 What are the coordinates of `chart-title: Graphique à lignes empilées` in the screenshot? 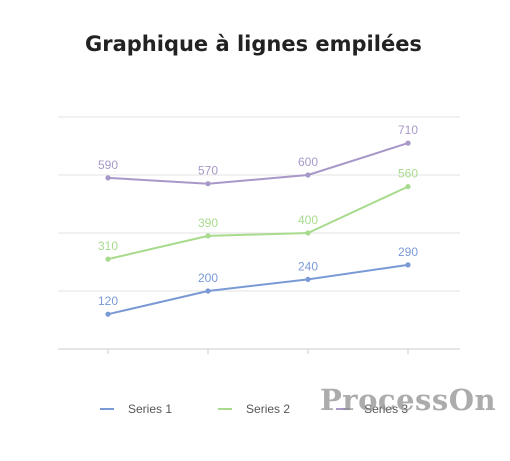 It's located at (253, 44).